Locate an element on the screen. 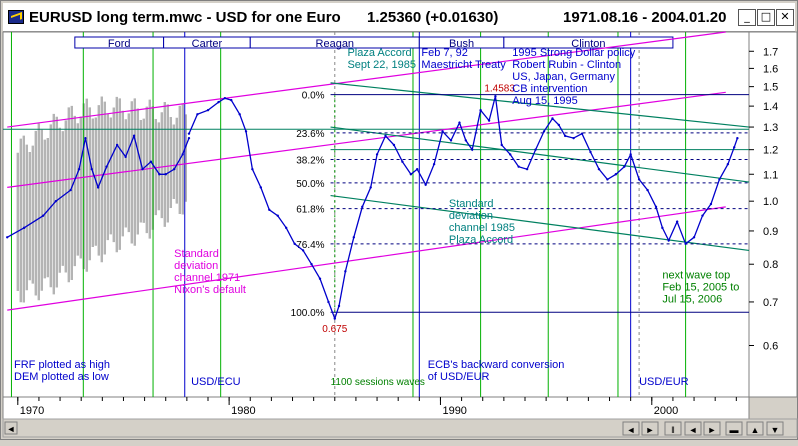  president-label: Carter is located at coordinates (207, 44).